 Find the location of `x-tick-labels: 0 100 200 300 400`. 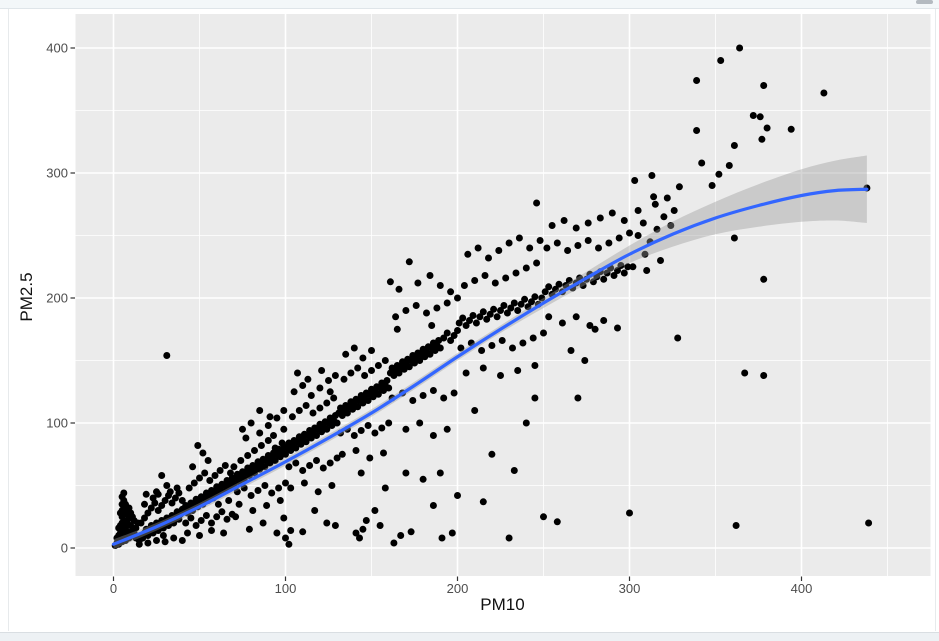

x-tick-labels: 0 100 200 300 400 is located at coordinates (461, 588).